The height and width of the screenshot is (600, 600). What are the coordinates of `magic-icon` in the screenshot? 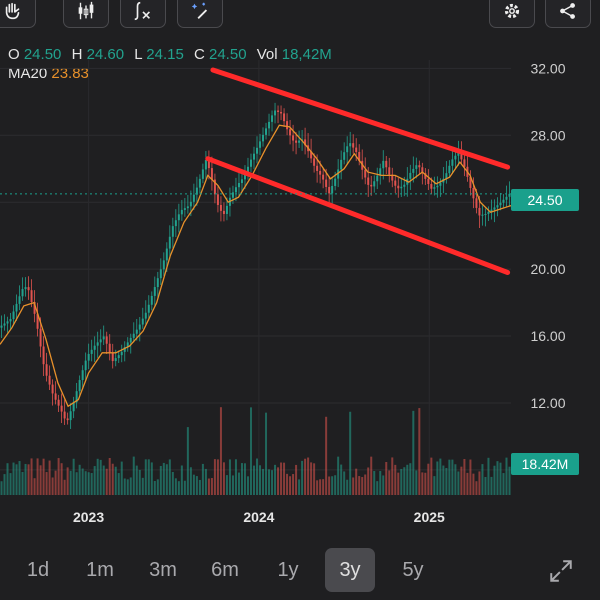 It's located at (199, 10).